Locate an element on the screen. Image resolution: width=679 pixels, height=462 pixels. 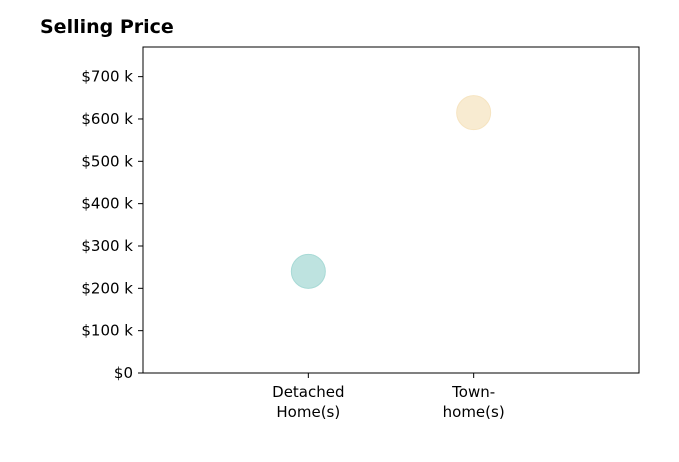
y-tick-label: $500 k is located at coordinates (107, 161).